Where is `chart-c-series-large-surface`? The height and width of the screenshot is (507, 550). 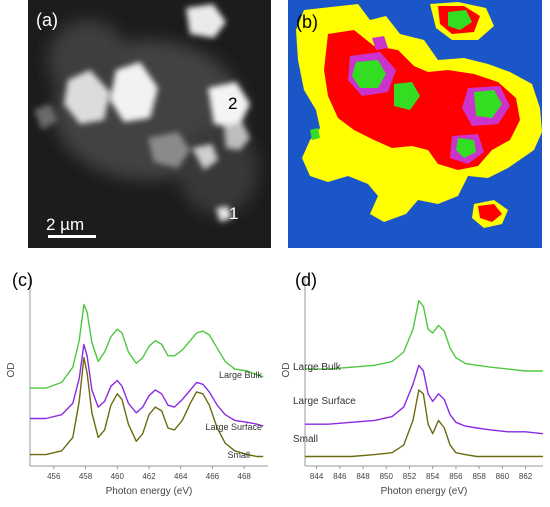 chart-c-series-large-surface is located at coordinates (147, 385).